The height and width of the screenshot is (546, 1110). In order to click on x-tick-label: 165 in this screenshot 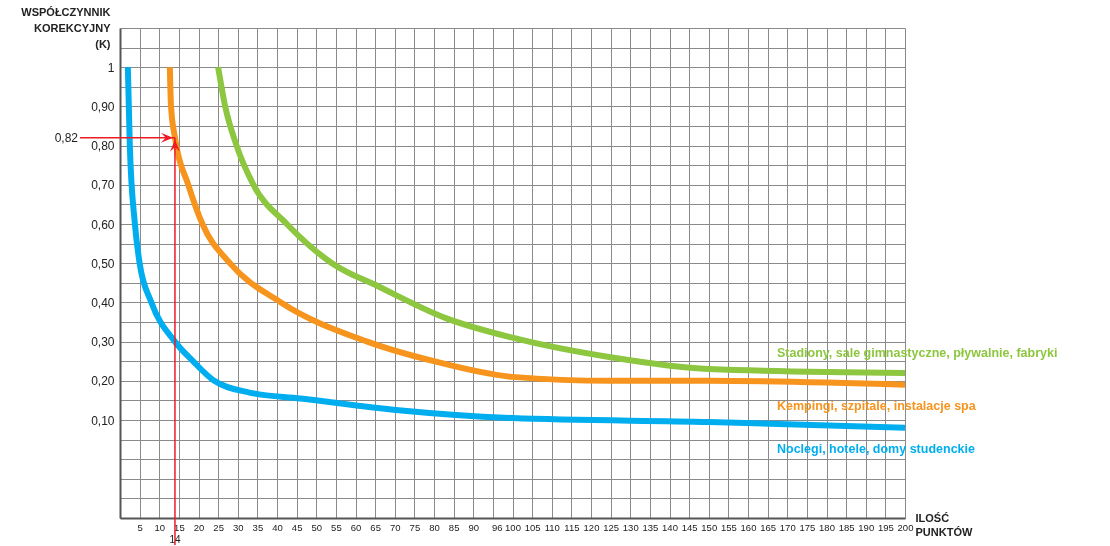, I will do `click(768, 527)`.